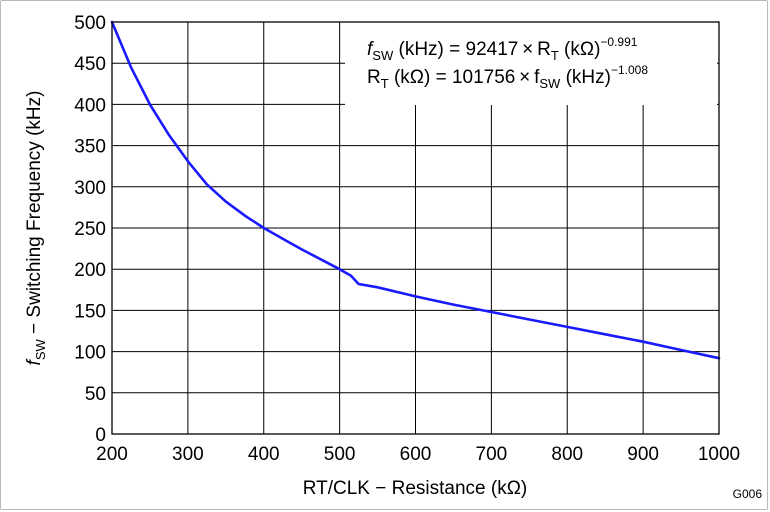  I want to click on y-axis-label: fSW − Switching Frequency (kHz), so click(36, 228).